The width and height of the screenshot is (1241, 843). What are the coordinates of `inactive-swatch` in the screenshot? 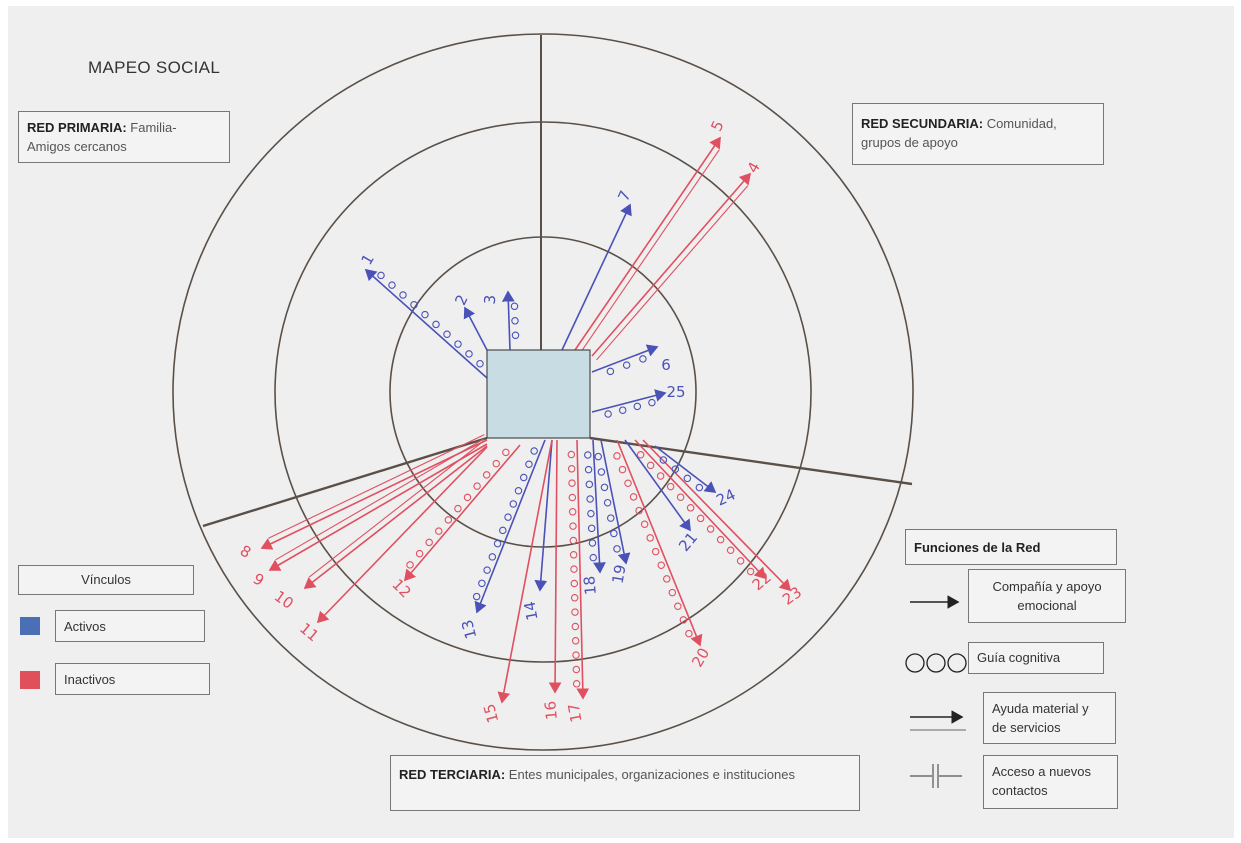 It's located at (30, 680).